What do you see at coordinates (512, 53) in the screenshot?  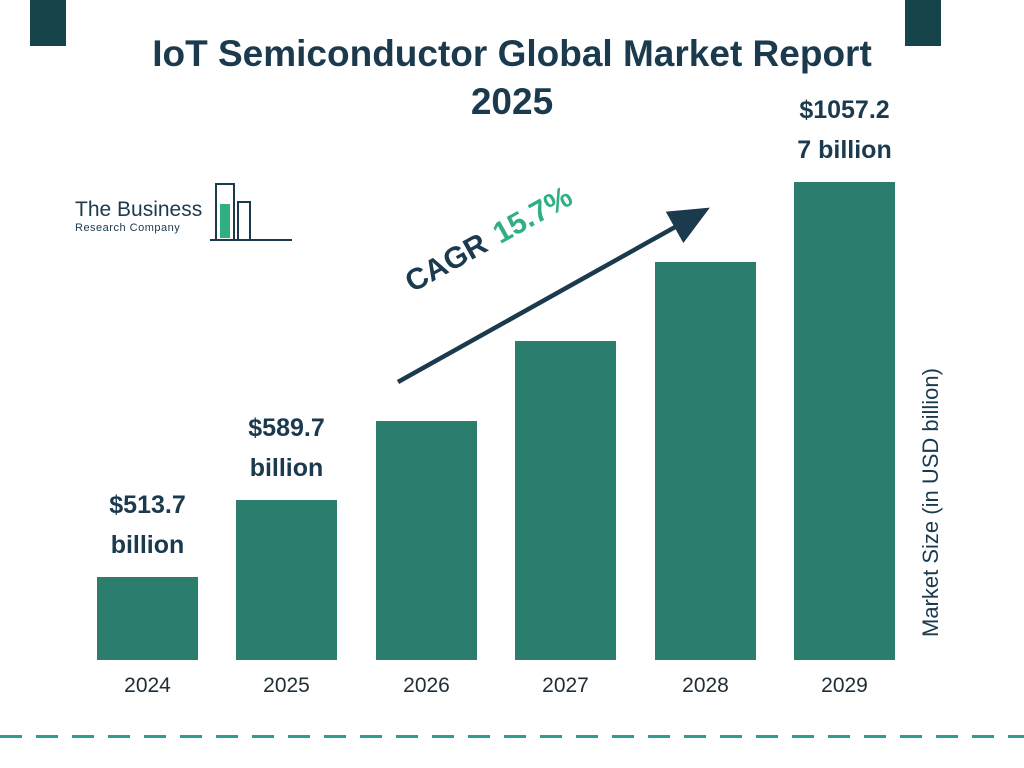 I see `title-line-1: IoT Semiconductor Global Market Report` at bounding box center [512, 53].